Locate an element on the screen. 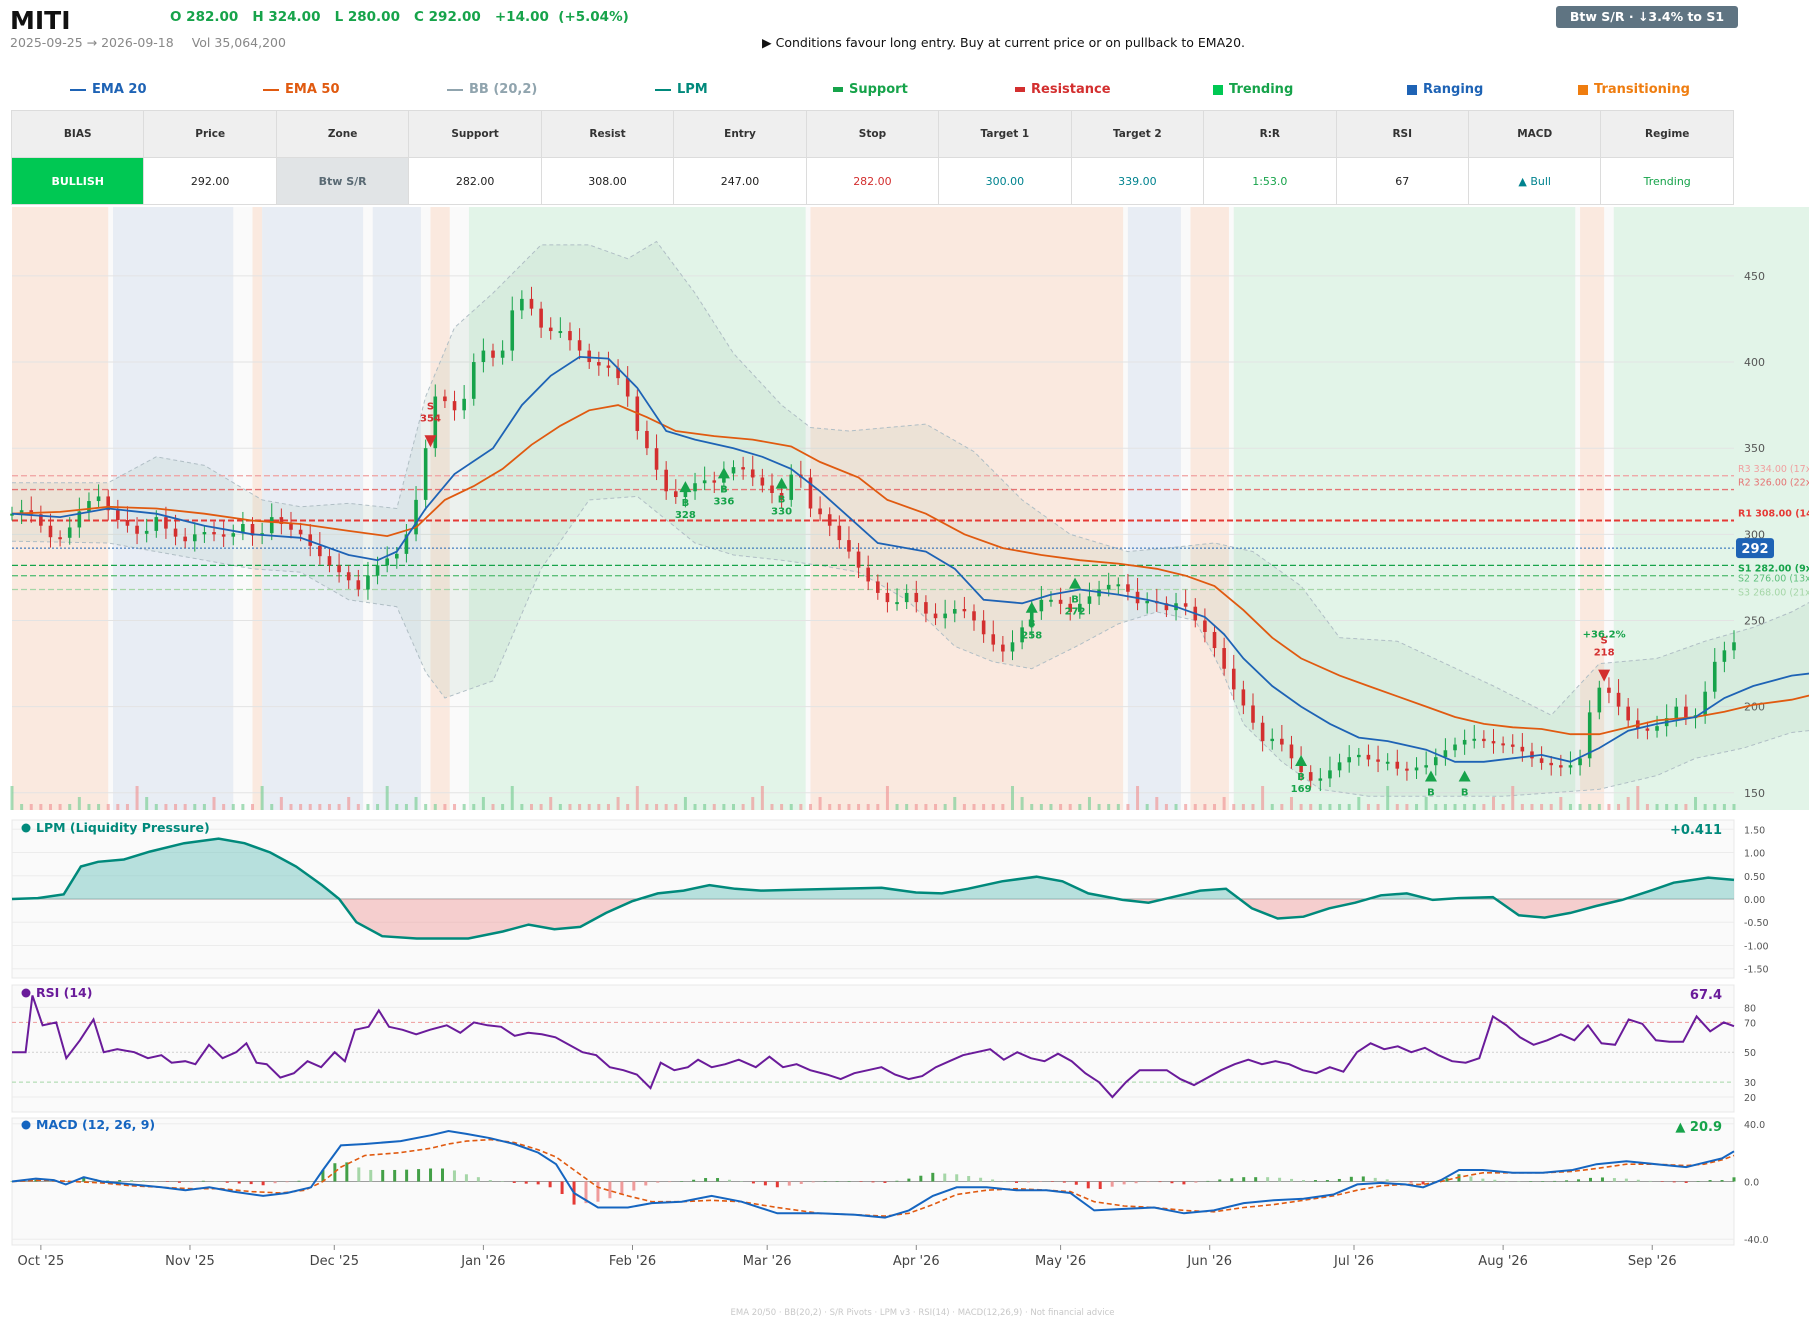  rsi-last-value: 67.4 is located at coordinates (1706, 995).